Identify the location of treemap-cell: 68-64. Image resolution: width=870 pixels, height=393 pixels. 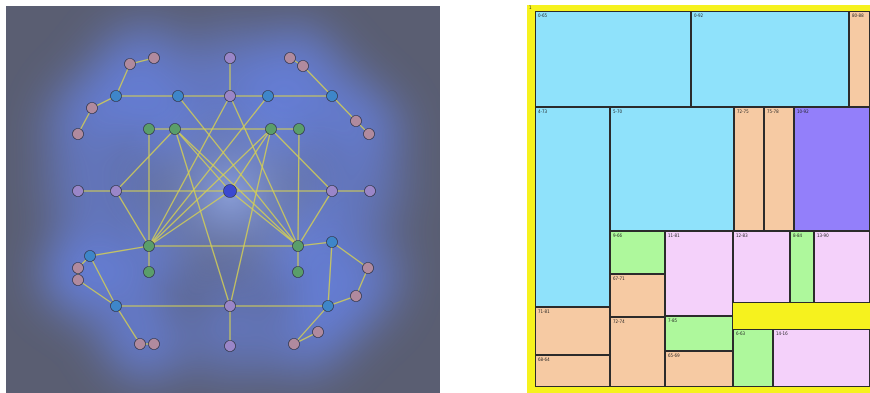
(572, 371).